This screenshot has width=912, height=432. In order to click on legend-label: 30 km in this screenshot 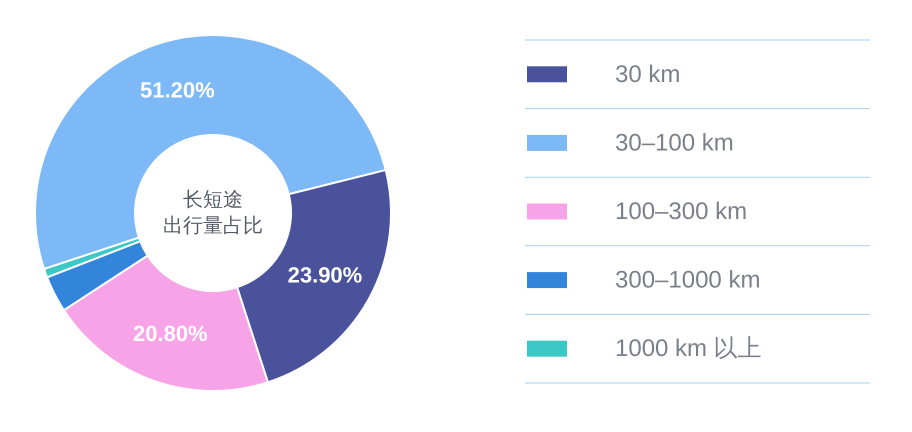, I will do `click(647, 74)`.